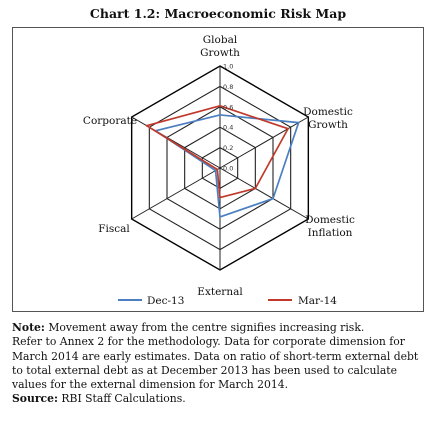 The image size is (436, 421). I want to click on axis-label-line: Fiscal, so click(114, 229).